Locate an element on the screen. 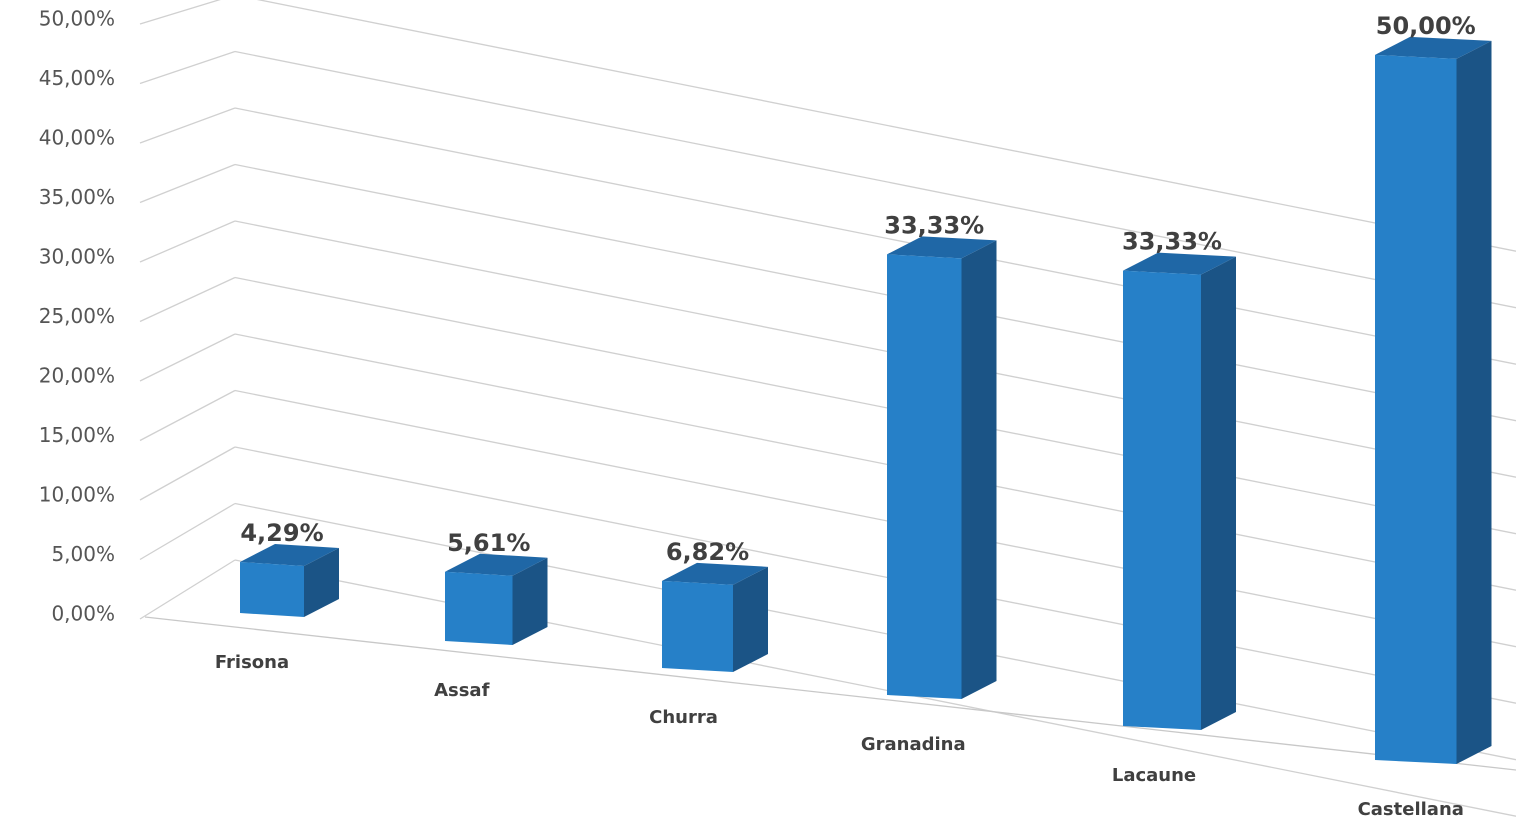  y-tick-label: 15,00% is located at coordinates (77, 435).